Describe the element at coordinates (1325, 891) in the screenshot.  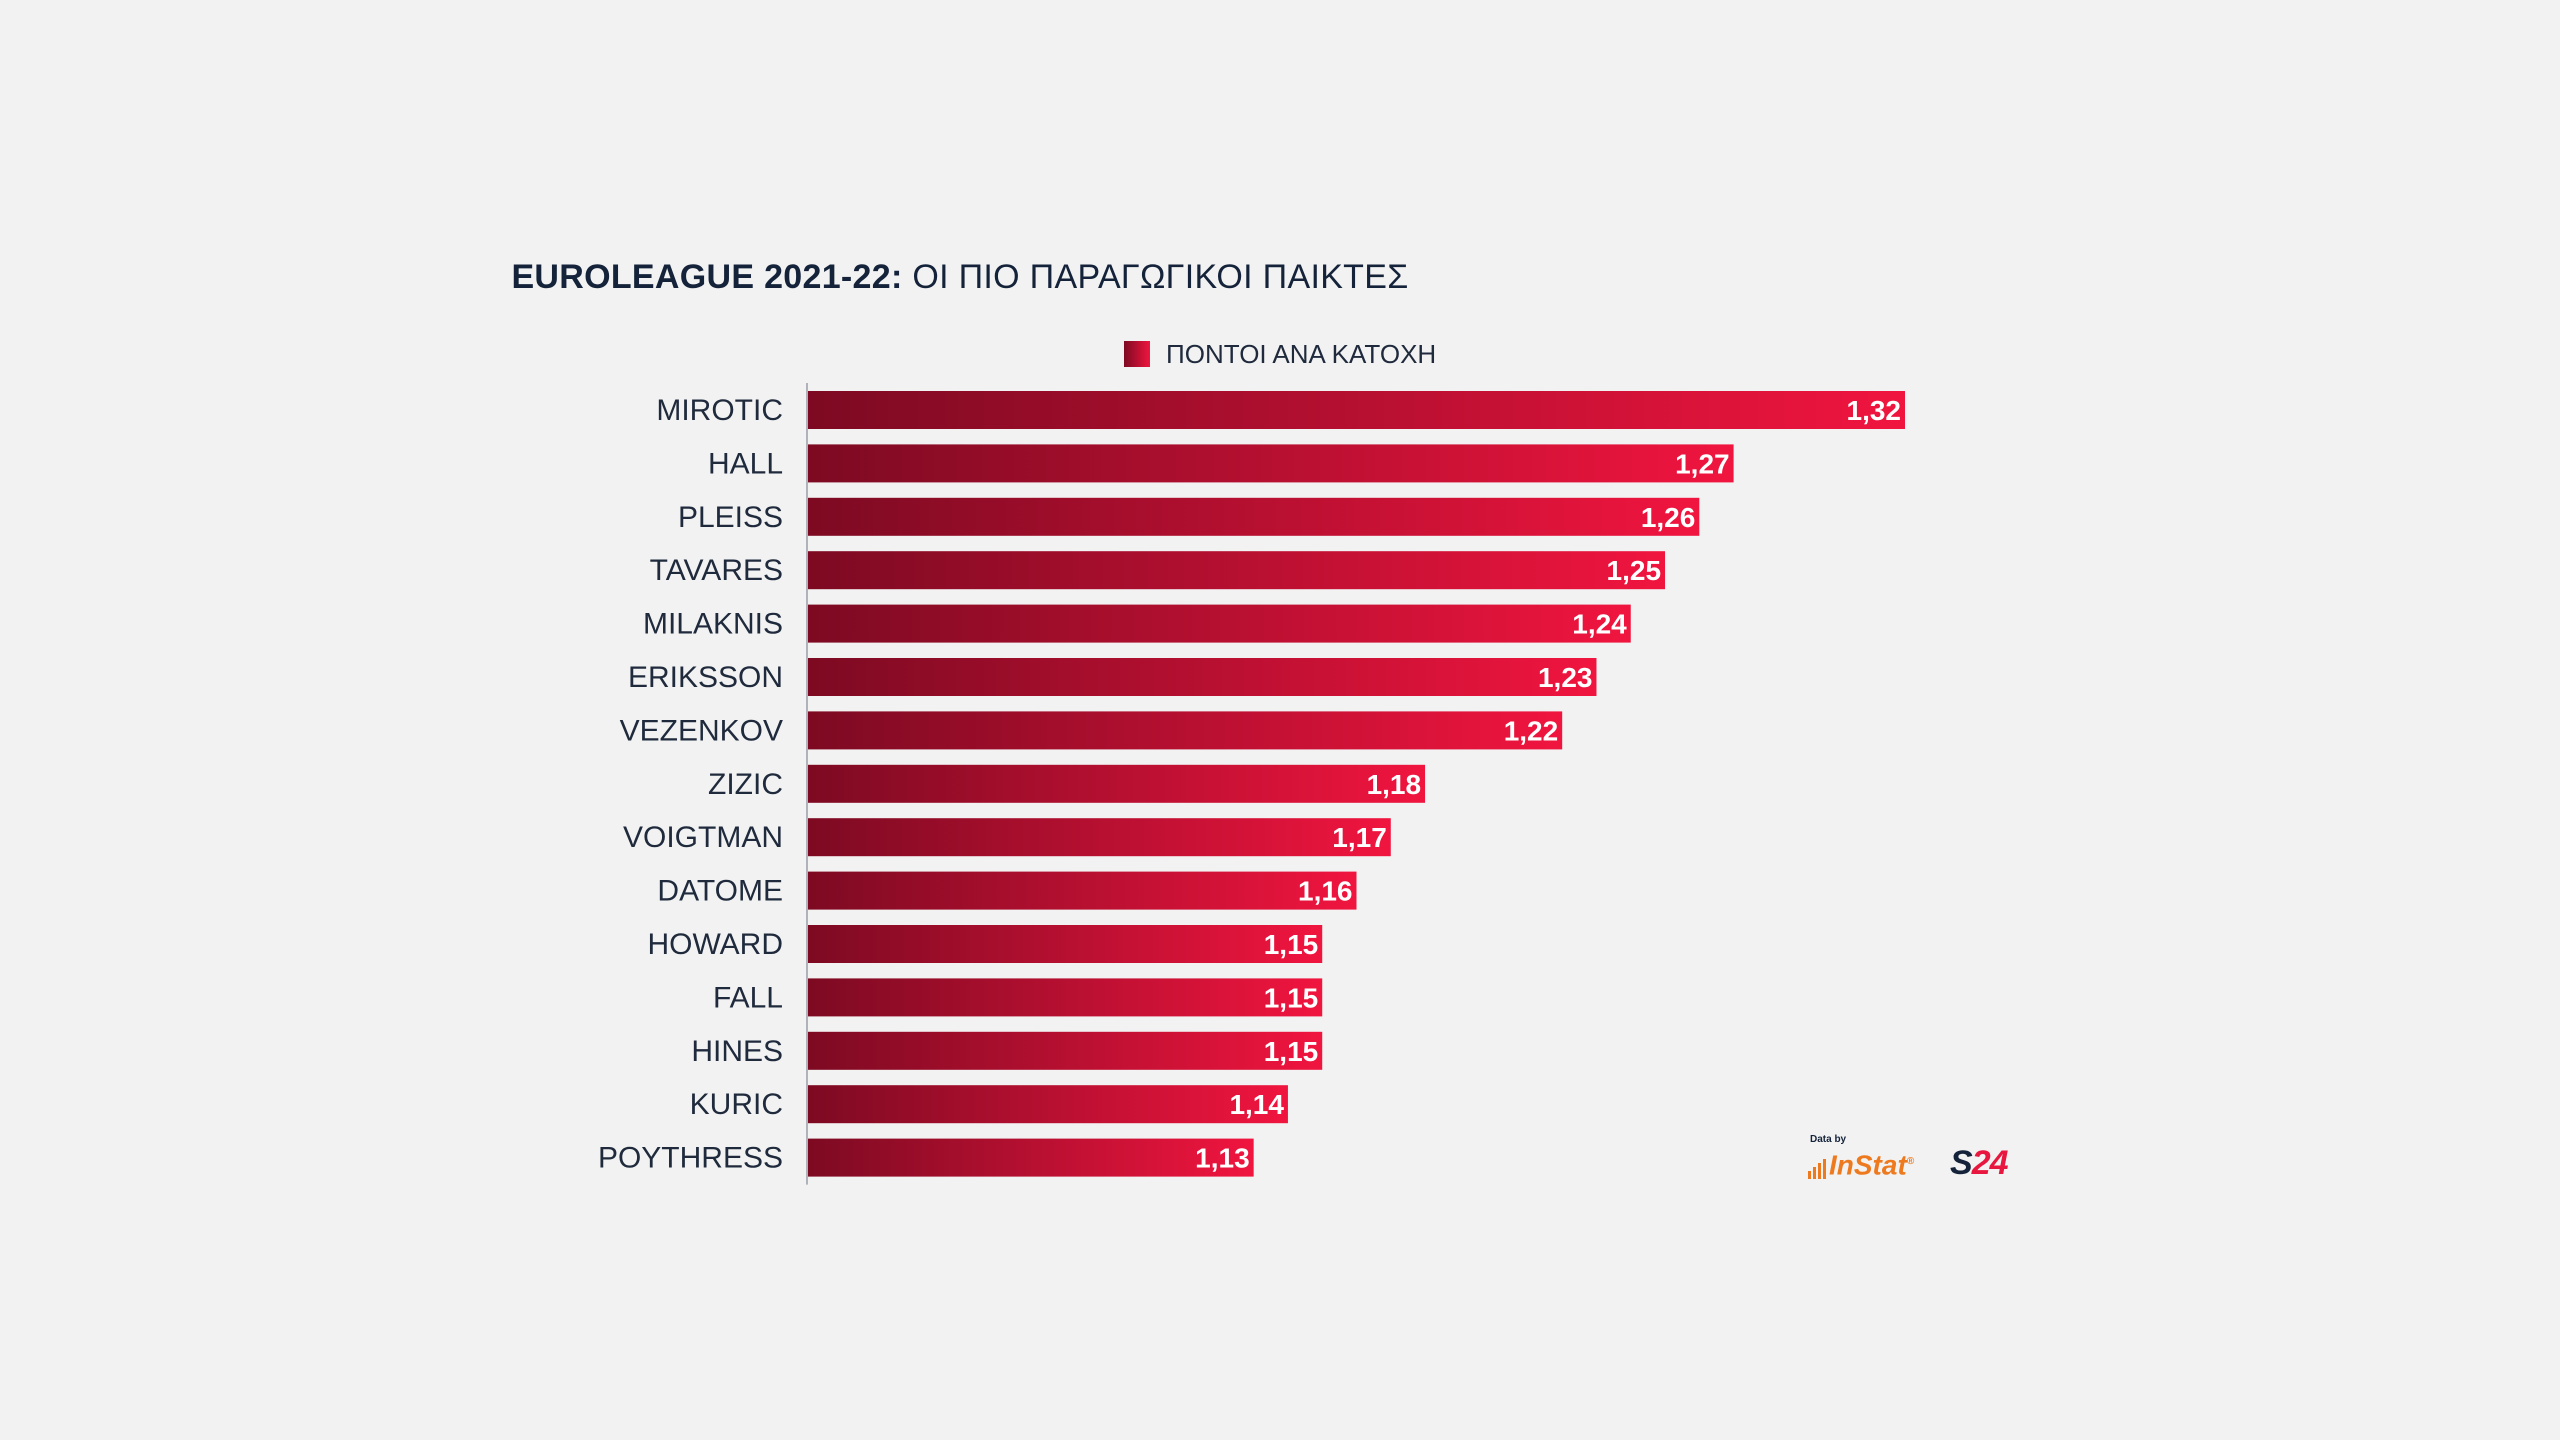
I see `data-label: 1,16` at that location.